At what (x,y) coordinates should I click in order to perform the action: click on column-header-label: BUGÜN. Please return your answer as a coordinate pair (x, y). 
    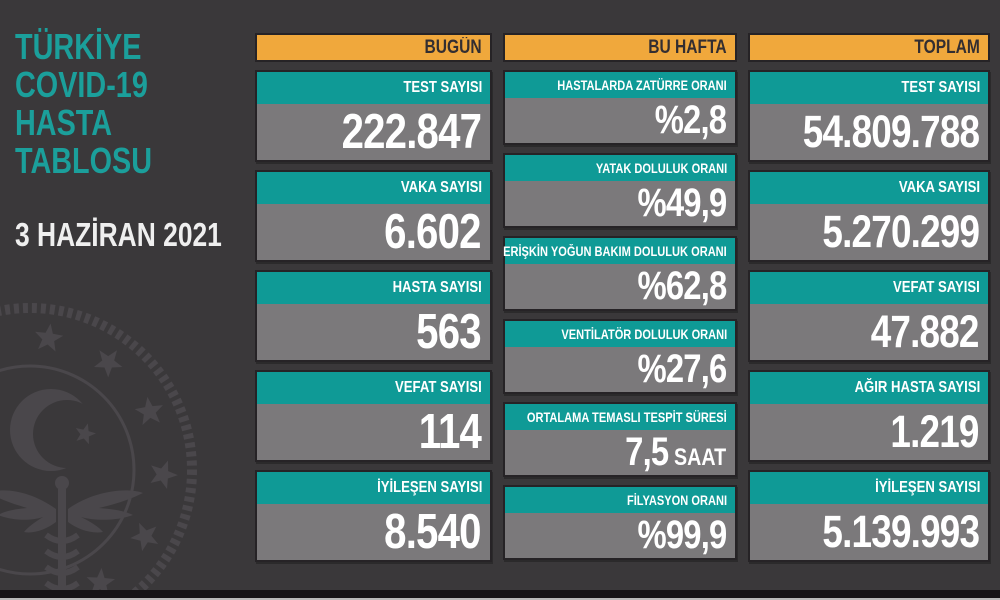
    Looking at the image, I should click on (453, 47).